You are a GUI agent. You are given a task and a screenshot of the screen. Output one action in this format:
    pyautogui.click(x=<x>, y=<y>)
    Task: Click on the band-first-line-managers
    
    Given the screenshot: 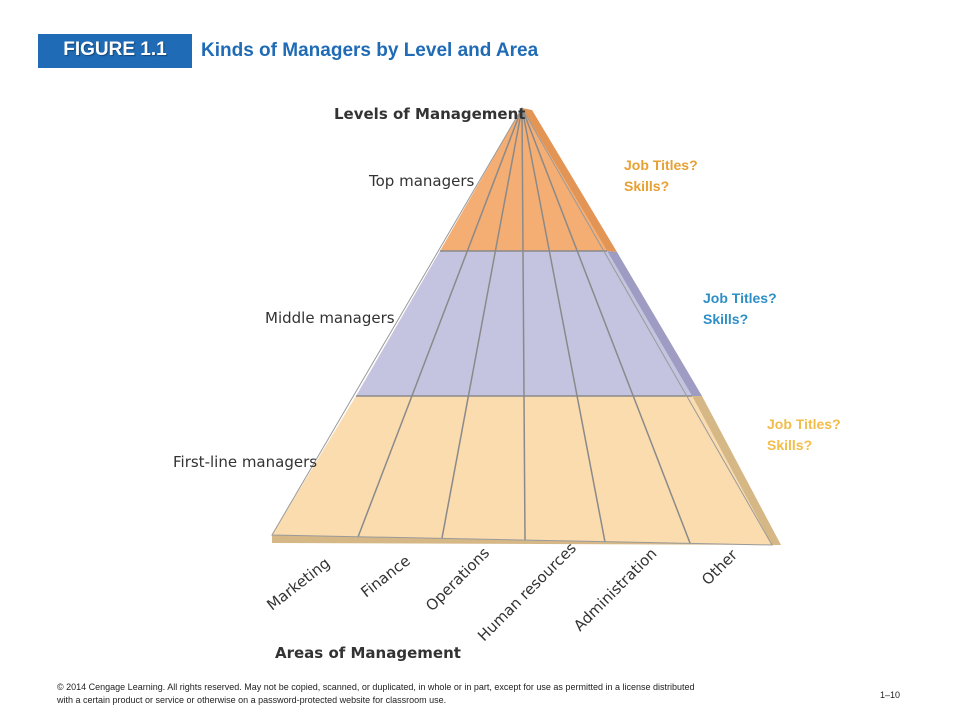 What is the action you would take?
    pyautogui.click(x=522, y=470)
    